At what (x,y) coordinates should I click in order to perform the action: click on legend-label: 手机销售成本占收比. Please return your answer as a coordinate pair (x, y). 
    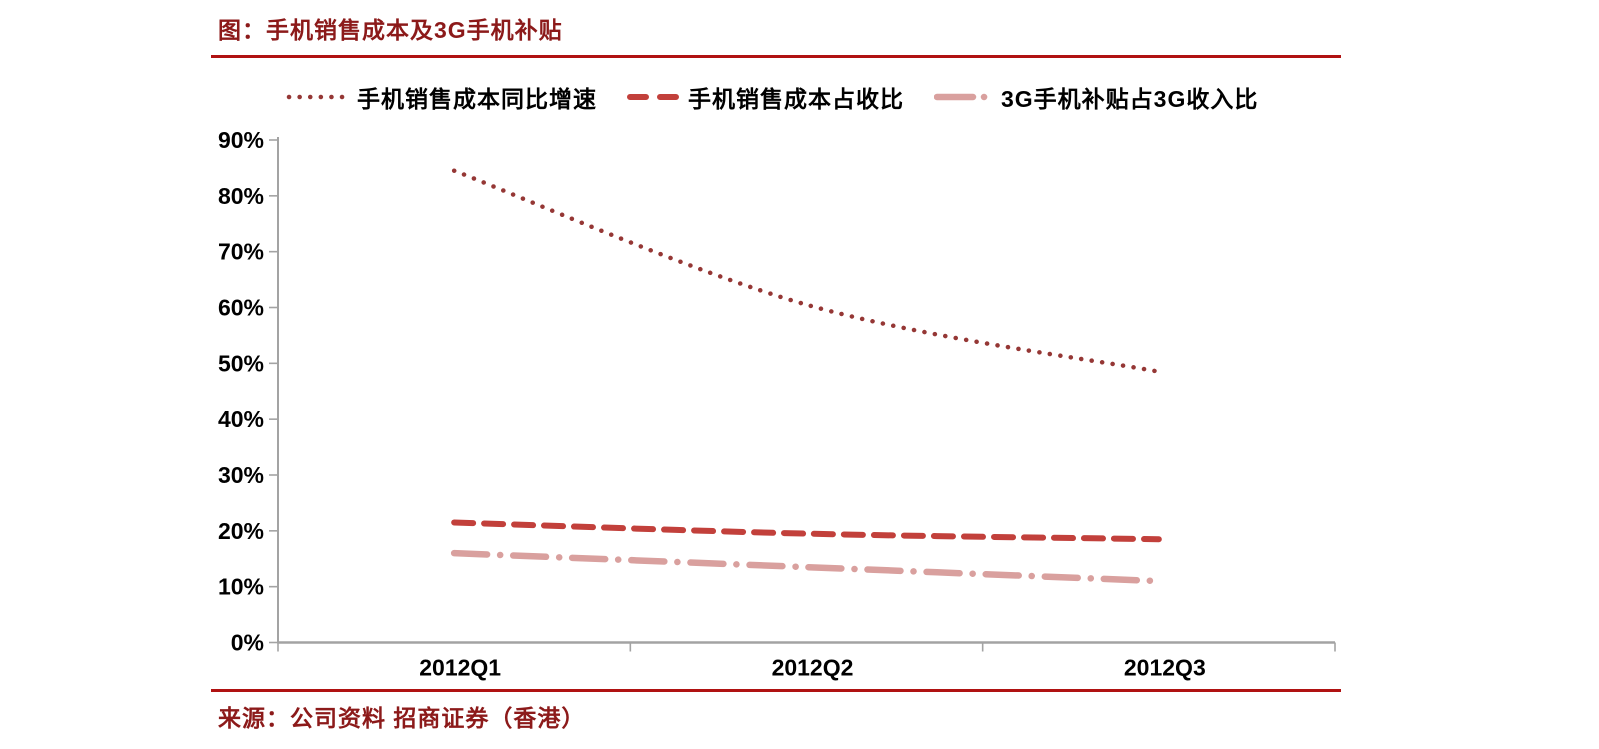
    Looking at the image, I should click on (796, 99).